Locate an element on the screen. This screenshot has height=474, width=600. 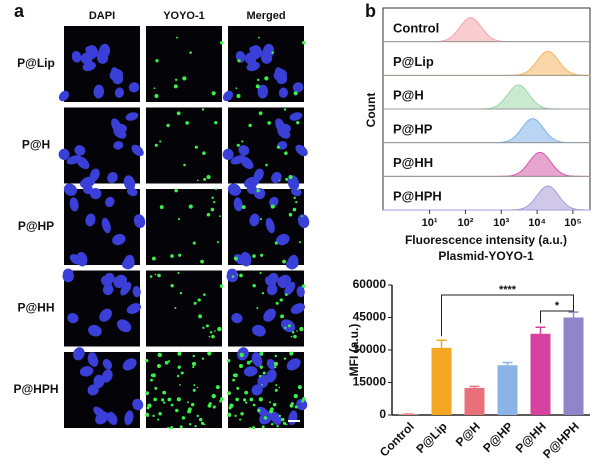
x-tick-label: Control is located at coordinates (397, 439).